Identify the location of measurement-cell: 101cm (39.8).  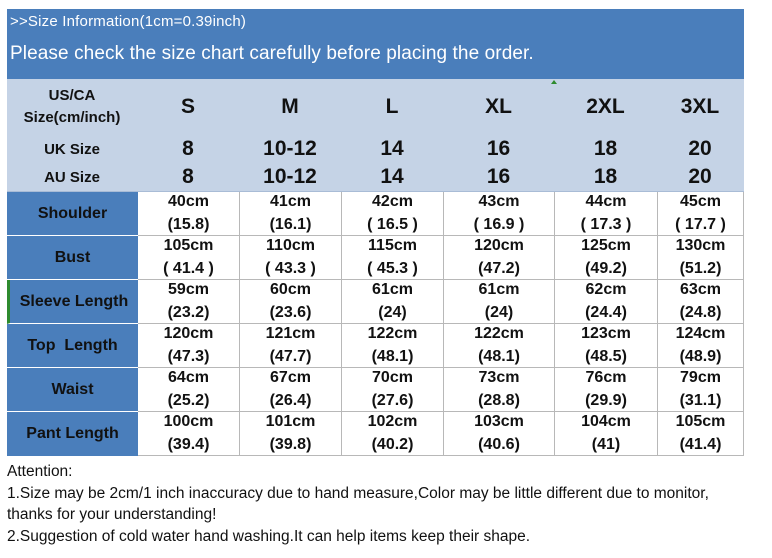
(291, 433).